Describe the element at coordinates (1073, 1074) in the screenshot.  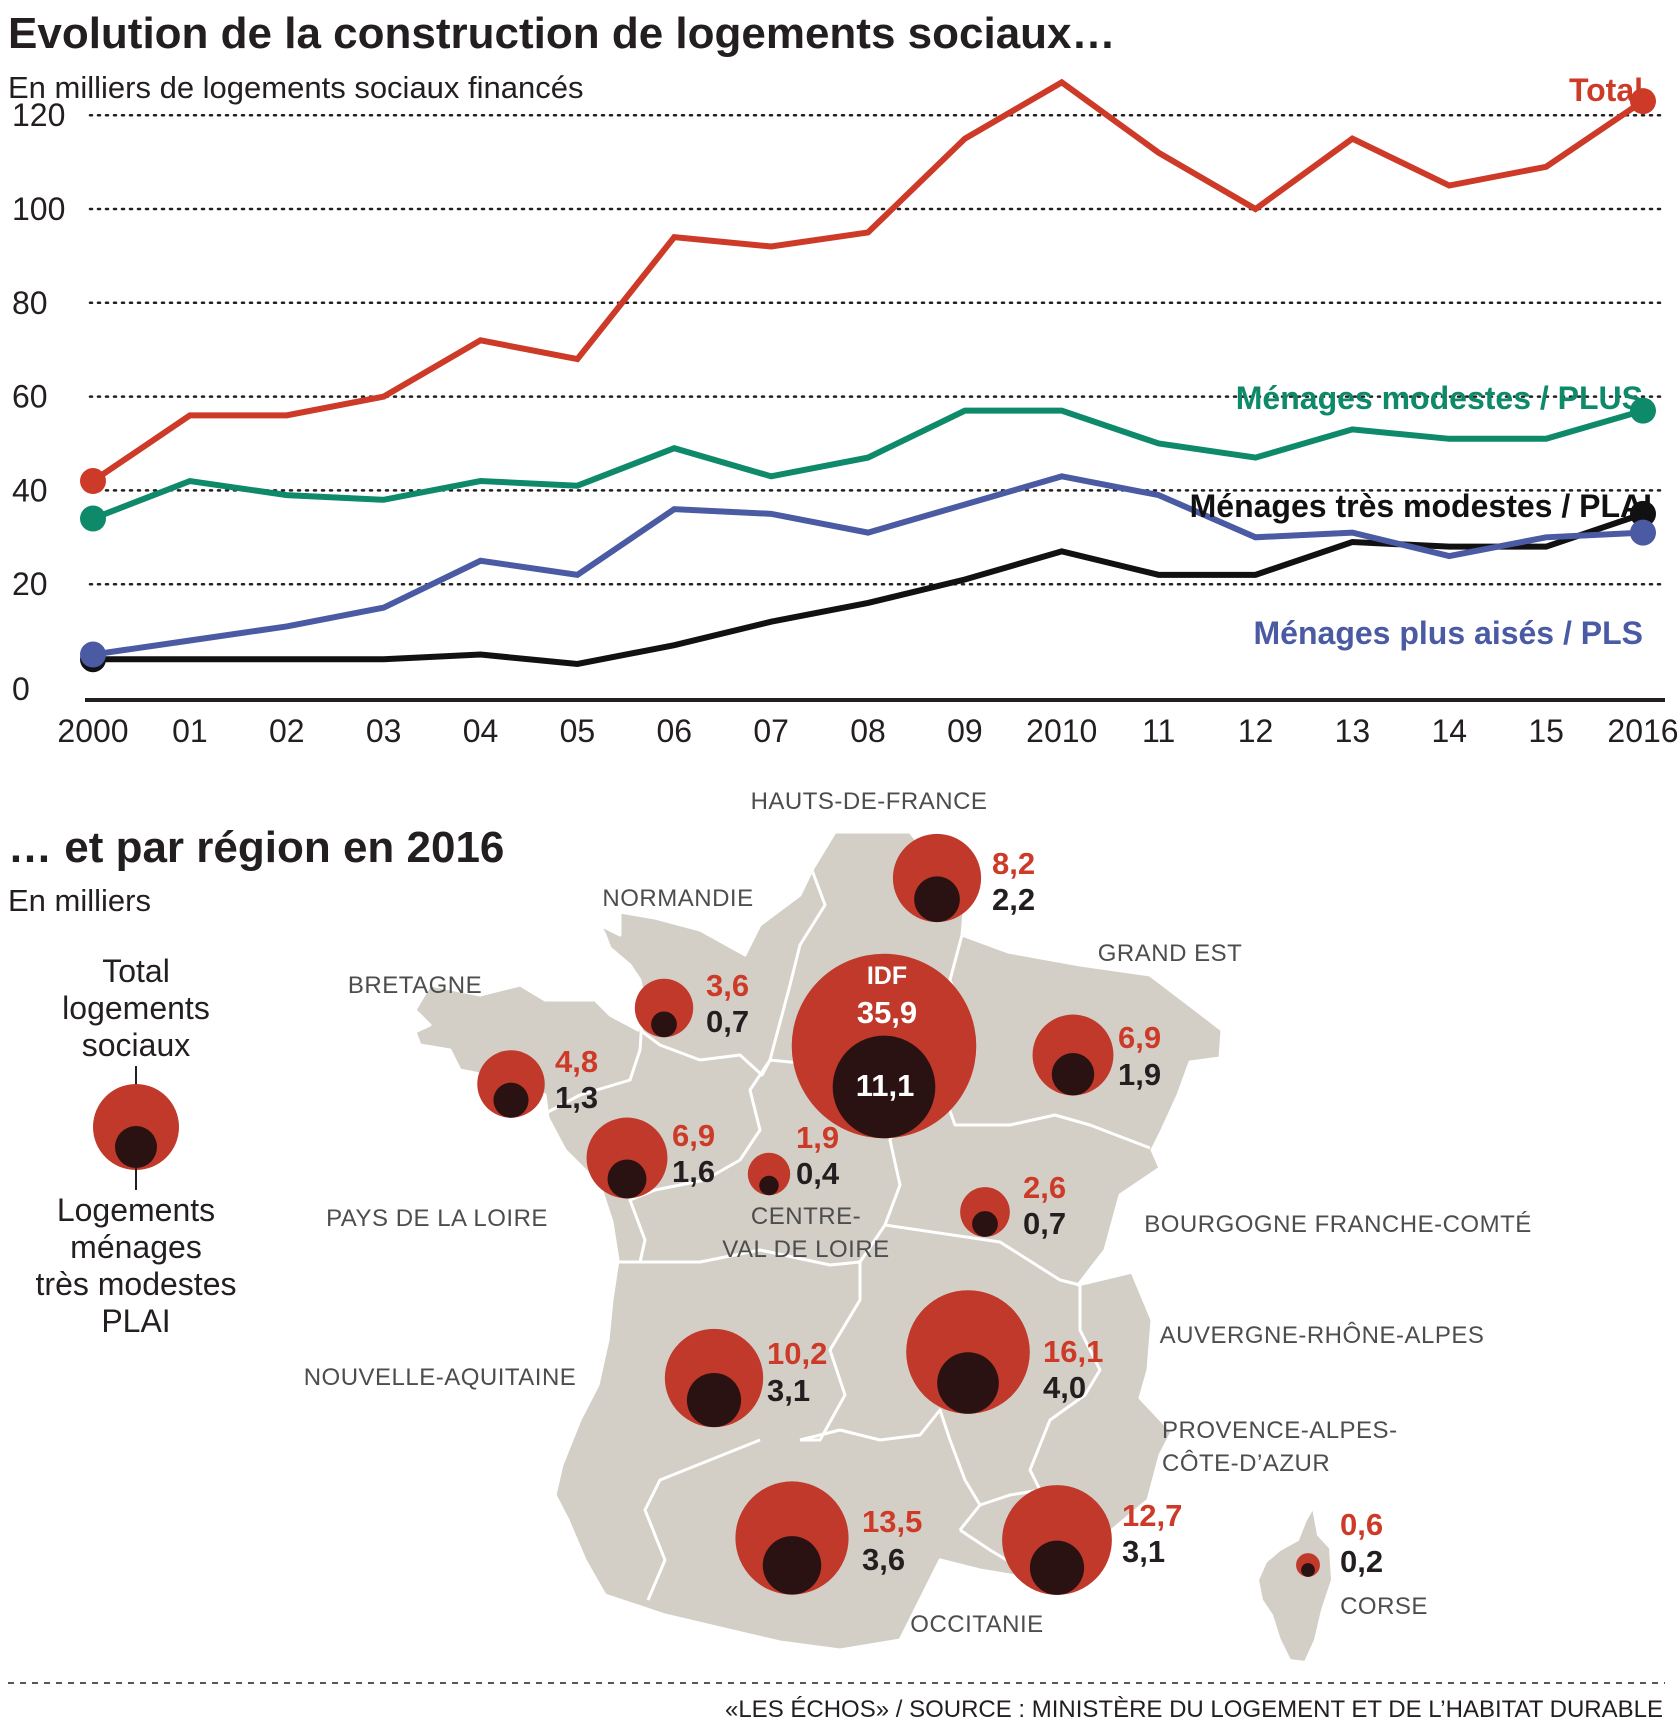
I see `bubble-plai-grand-est` at that location.